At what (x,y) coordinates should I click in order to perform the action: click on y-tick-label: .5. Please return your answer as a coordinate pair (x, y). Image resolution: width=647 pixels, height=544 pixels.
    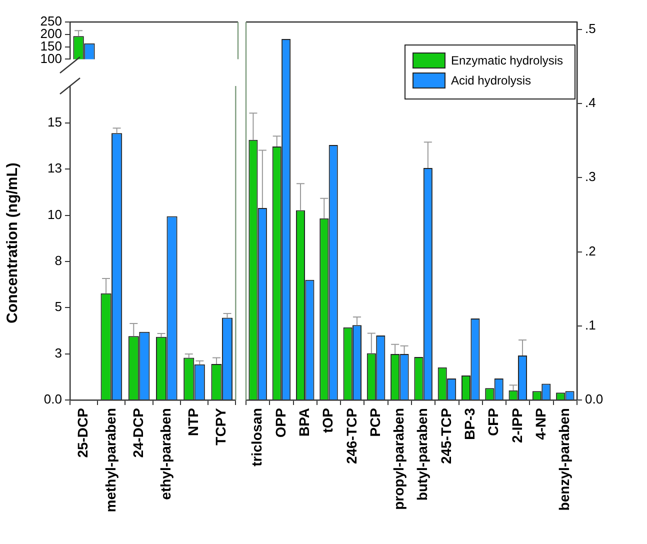
    Looking at the image, I should click on (590, 28).